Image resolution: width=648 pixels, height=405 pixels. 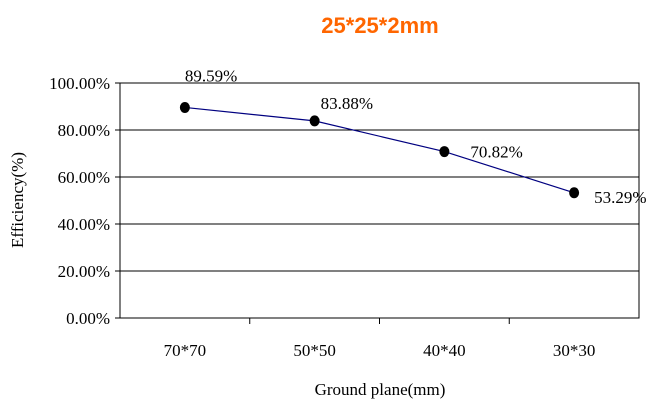 What do you see at coordinates (496, 152) in the screenshot?
I see `data-label: 70.82%` at bounding box center [496, 152].